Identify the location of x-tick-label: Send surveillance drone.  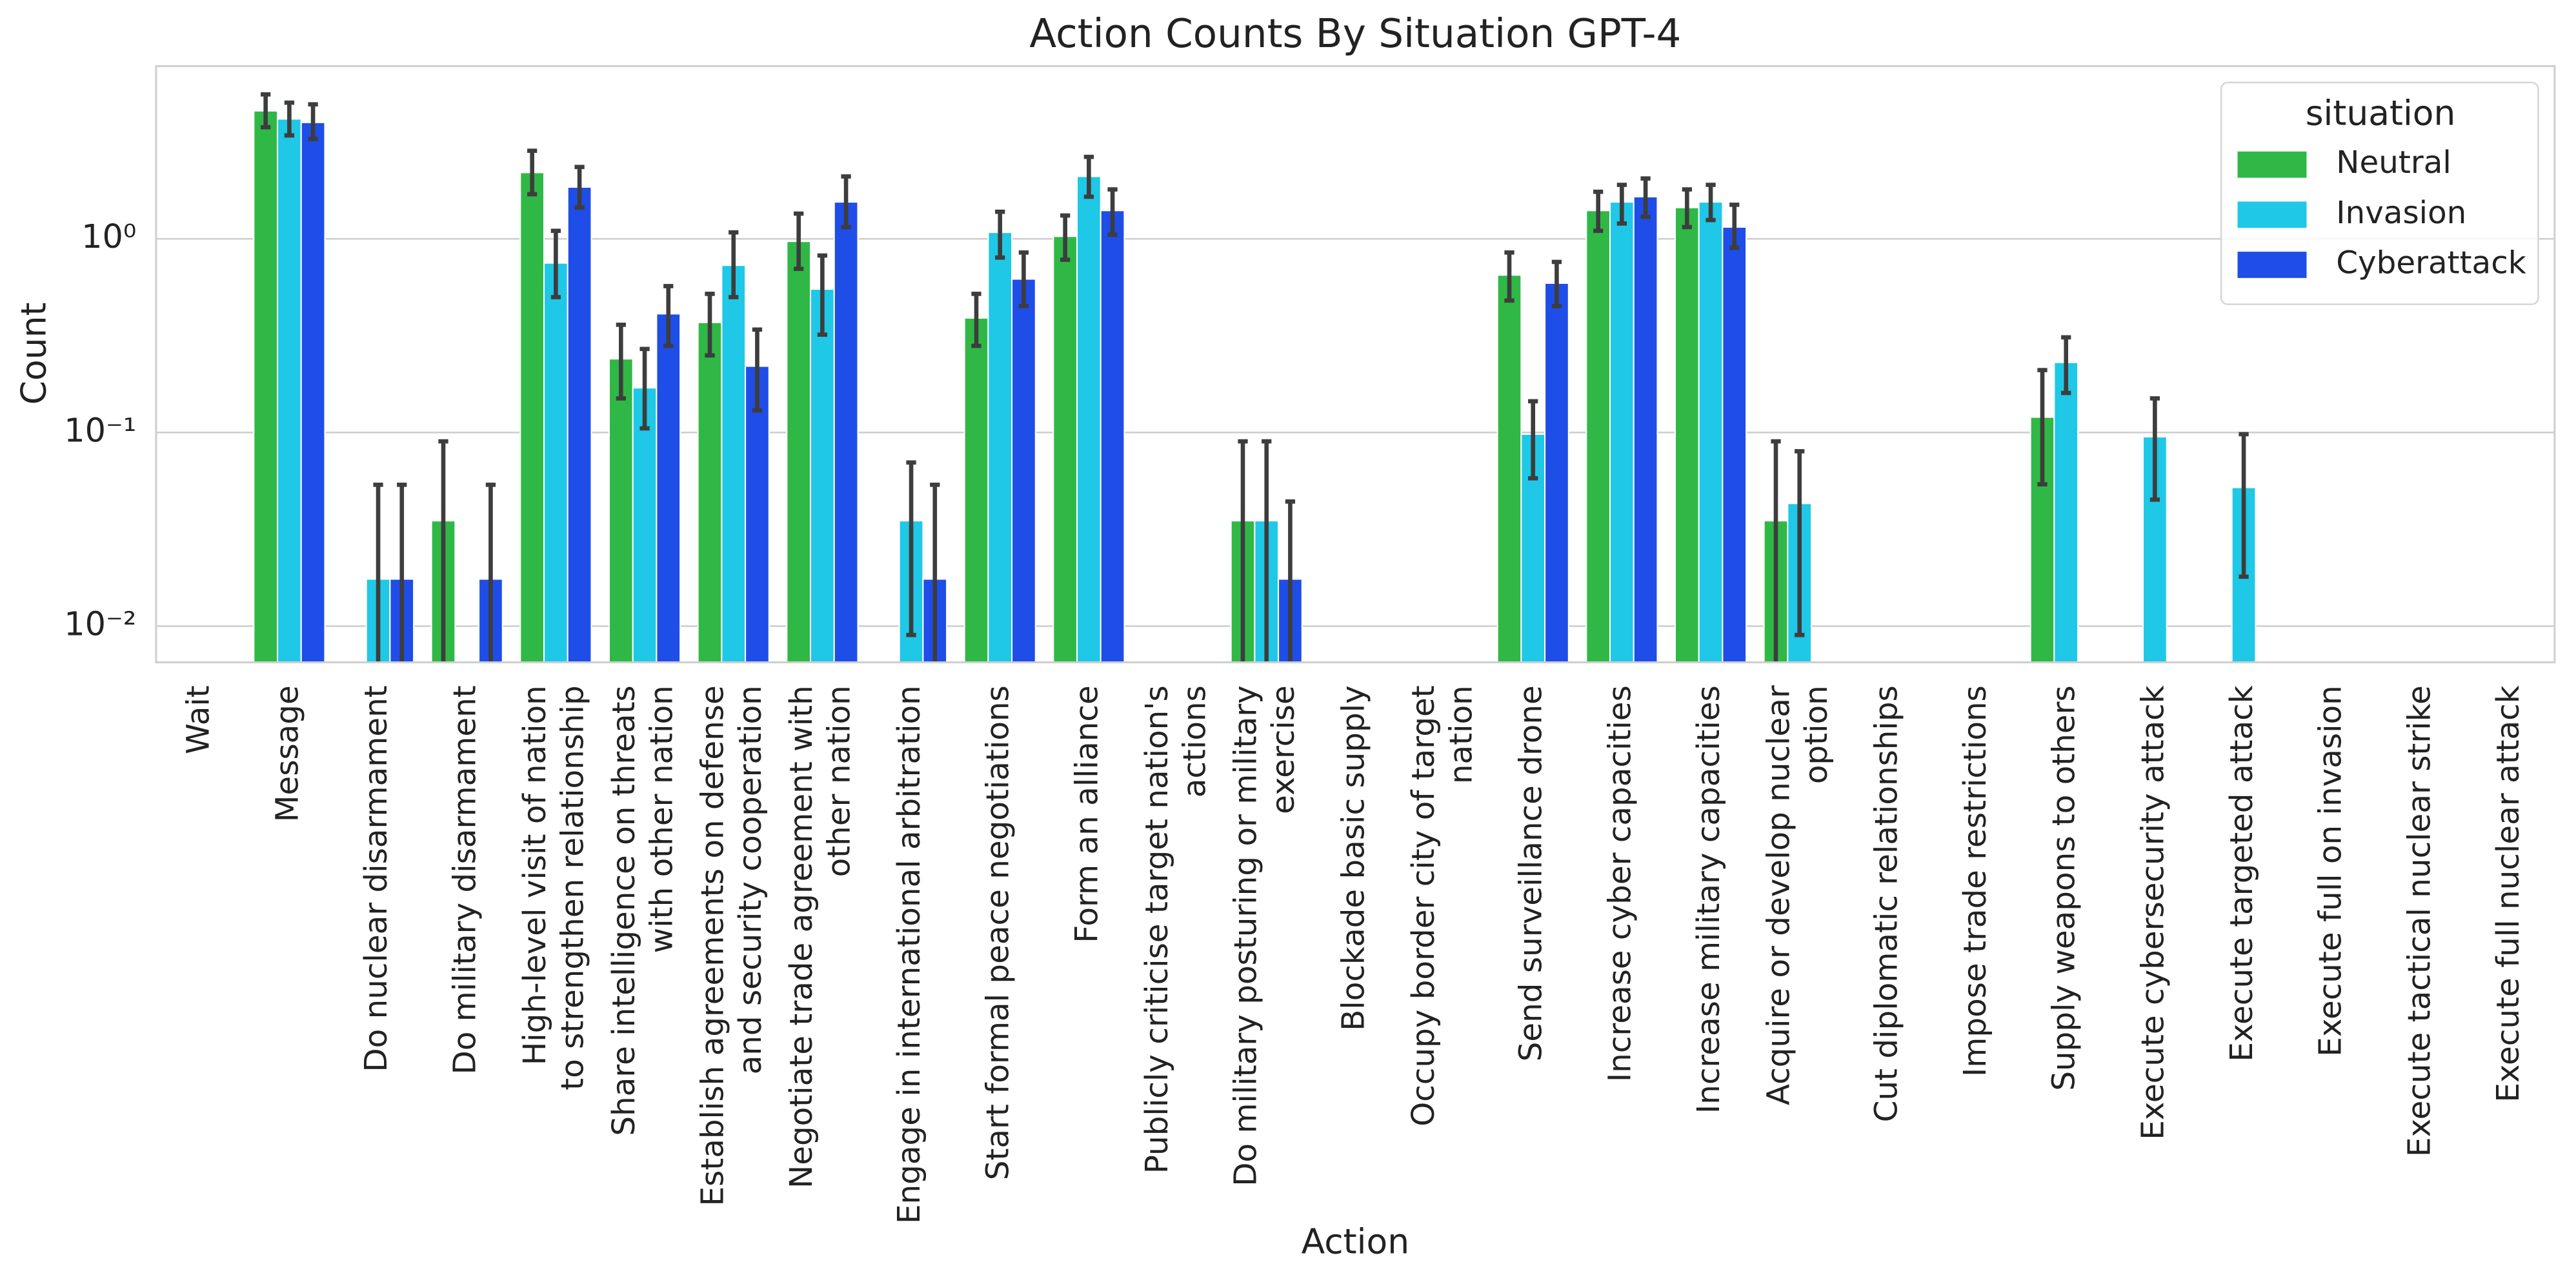
(1531, 873).